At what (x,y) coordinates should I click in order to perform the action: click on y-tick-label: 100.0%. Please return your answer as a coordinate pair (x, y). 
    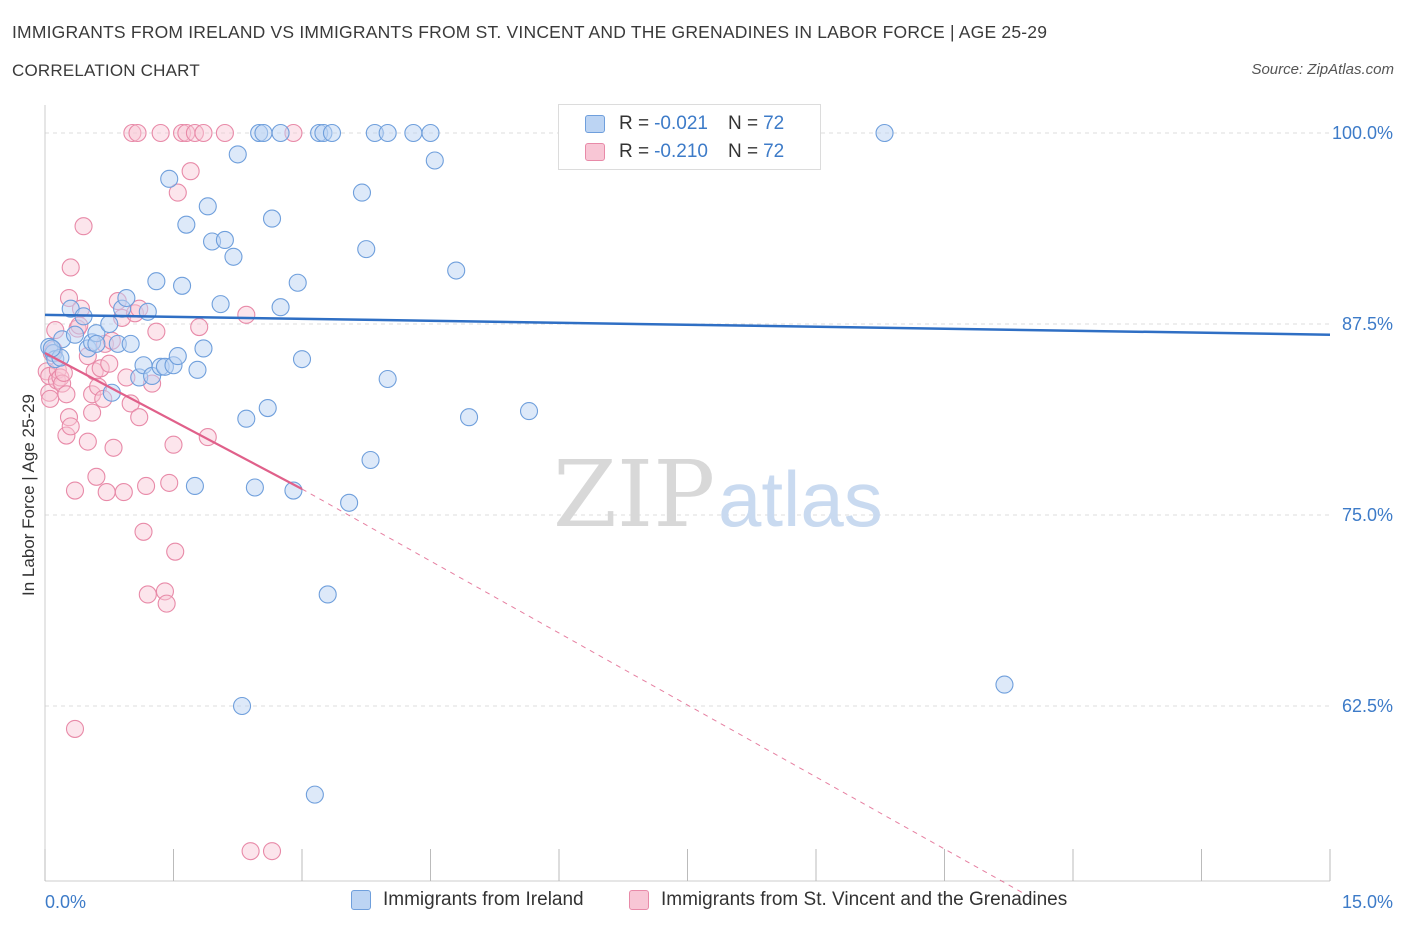
    Looking at the image, I should click on (1362, 133).